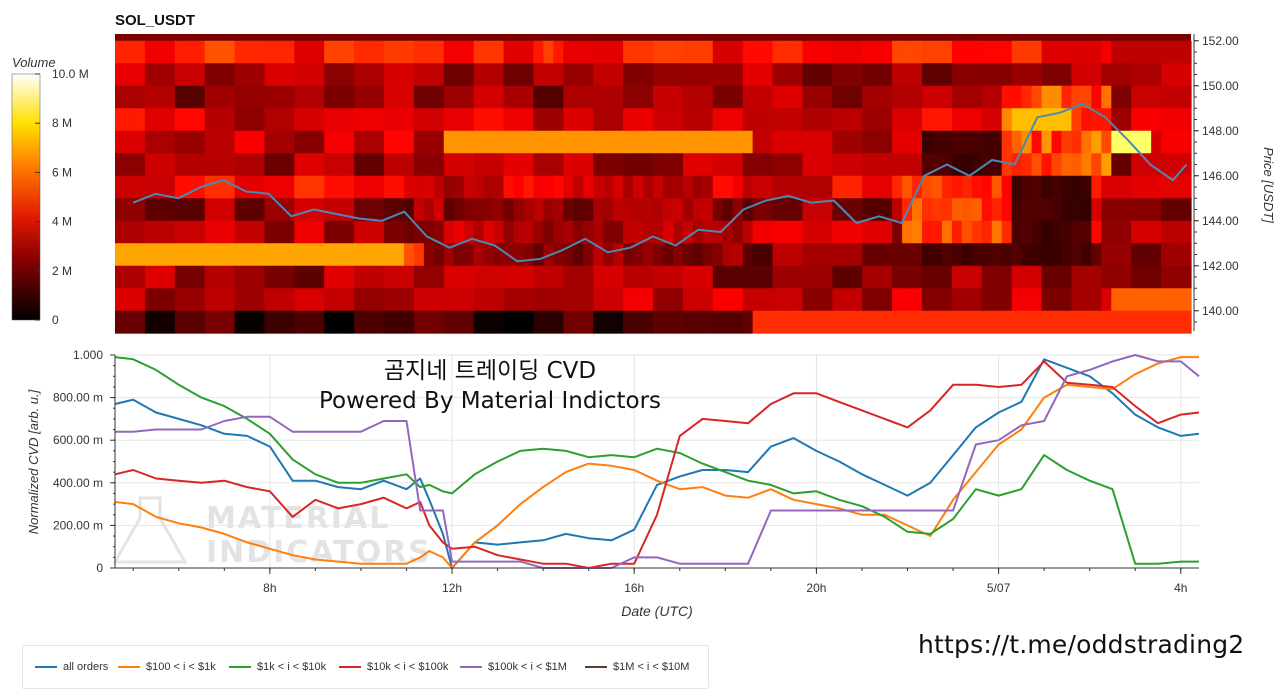 This screenshot has height=694, width=1280. What do you see at coordinates (393, 667) in the screenshot?
I see `legend-item: $10k < i < $100k` at bounding box center [393, 667].